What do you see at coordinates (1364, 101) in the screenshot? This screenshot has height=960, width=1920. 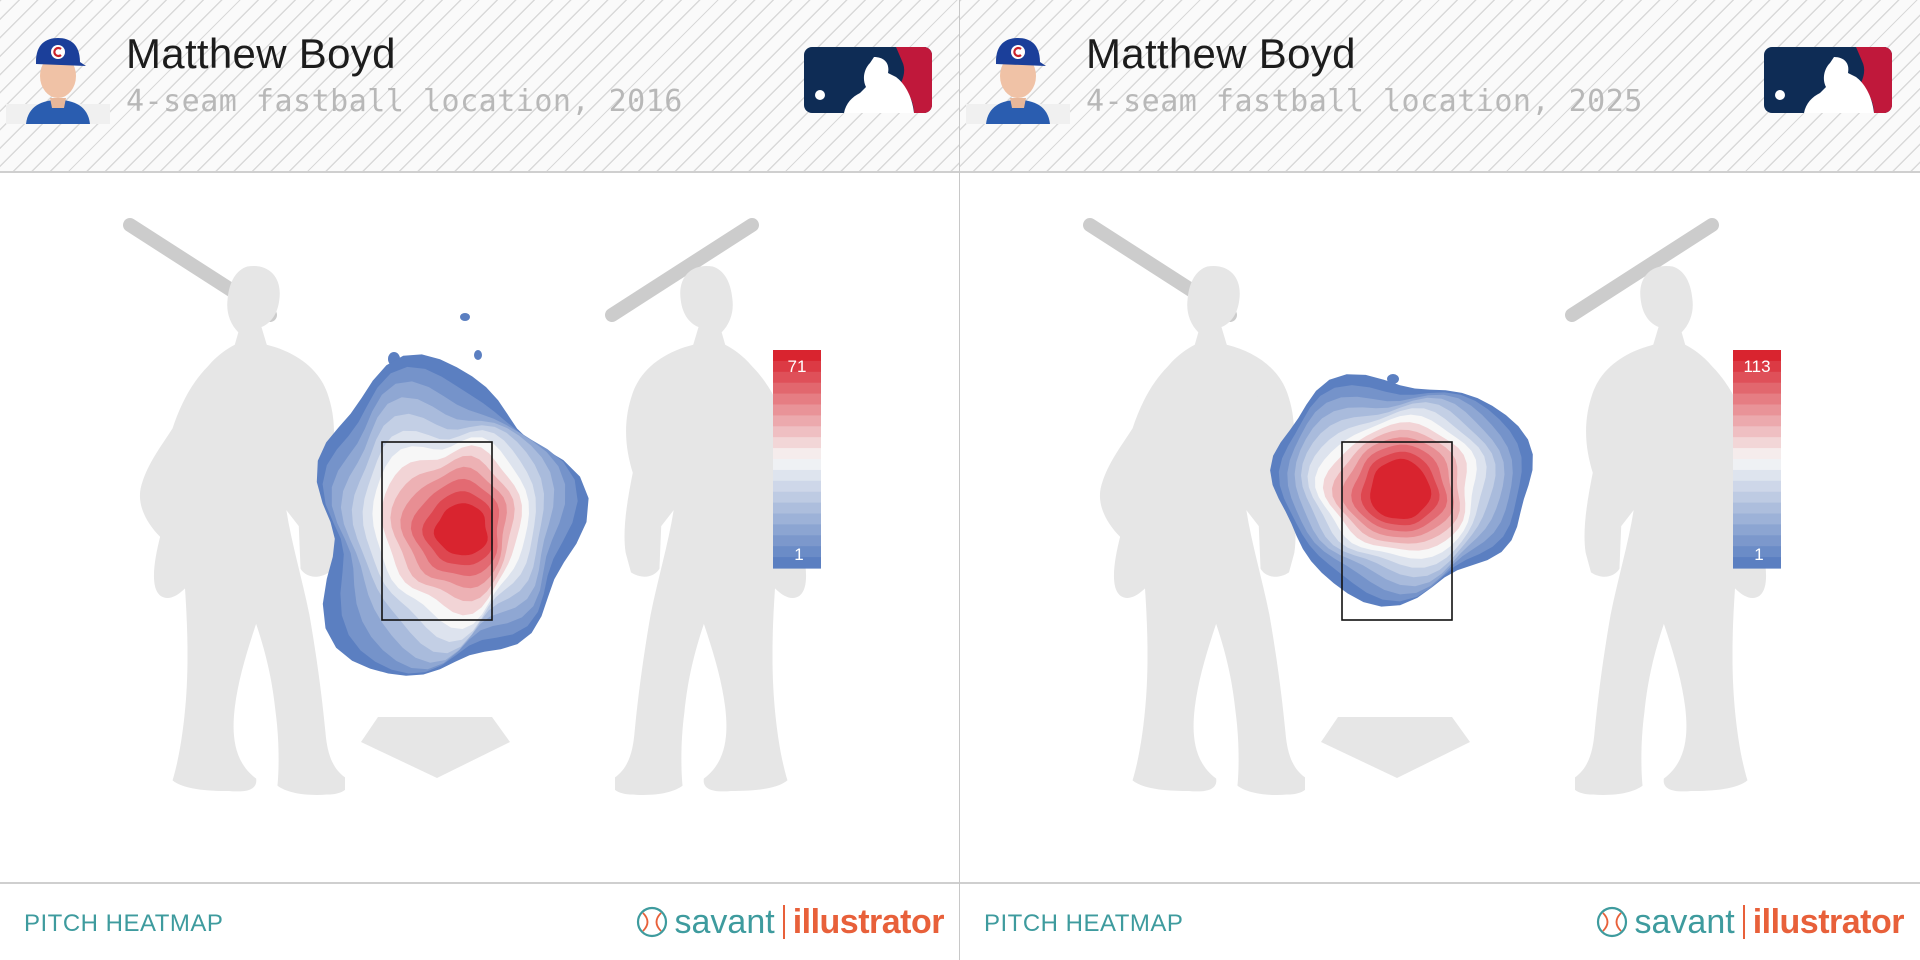 I see `chart-subtitle: 4-seam fastball location, 2025` at bounding box center [1364, 101].